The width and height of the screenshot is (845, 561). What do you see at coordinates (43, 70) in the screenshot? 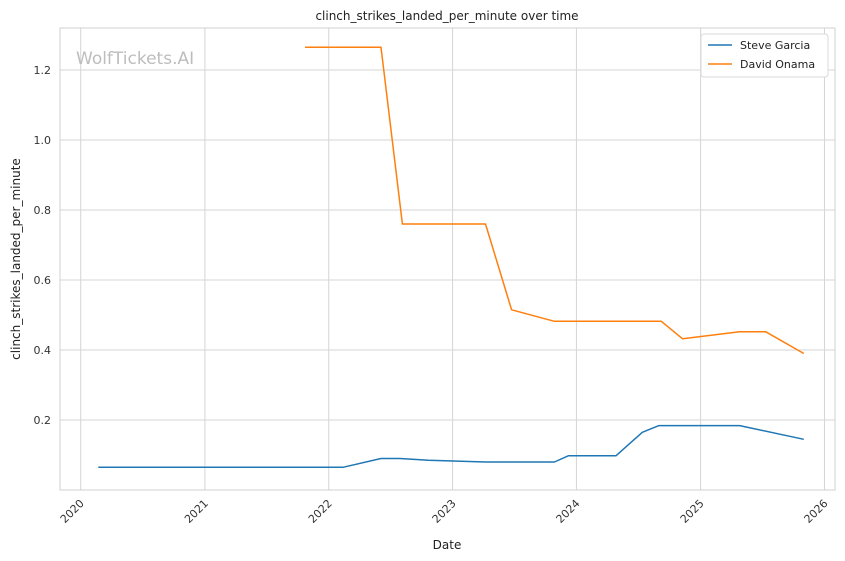
I see `y-tick-label: 1.2` at bounding box center [43, 70].